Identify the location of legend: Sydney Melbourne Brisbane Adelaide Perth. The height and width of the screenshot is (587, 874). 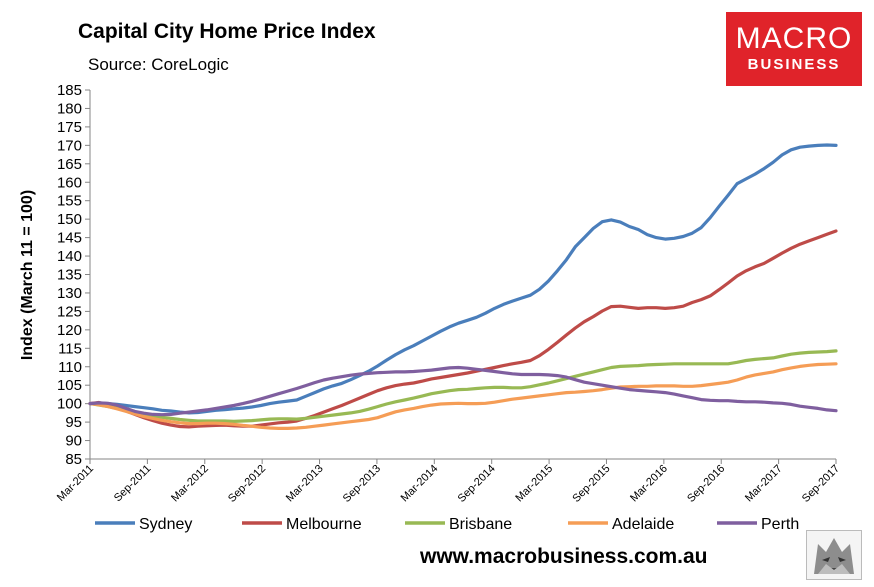
(447, 524).